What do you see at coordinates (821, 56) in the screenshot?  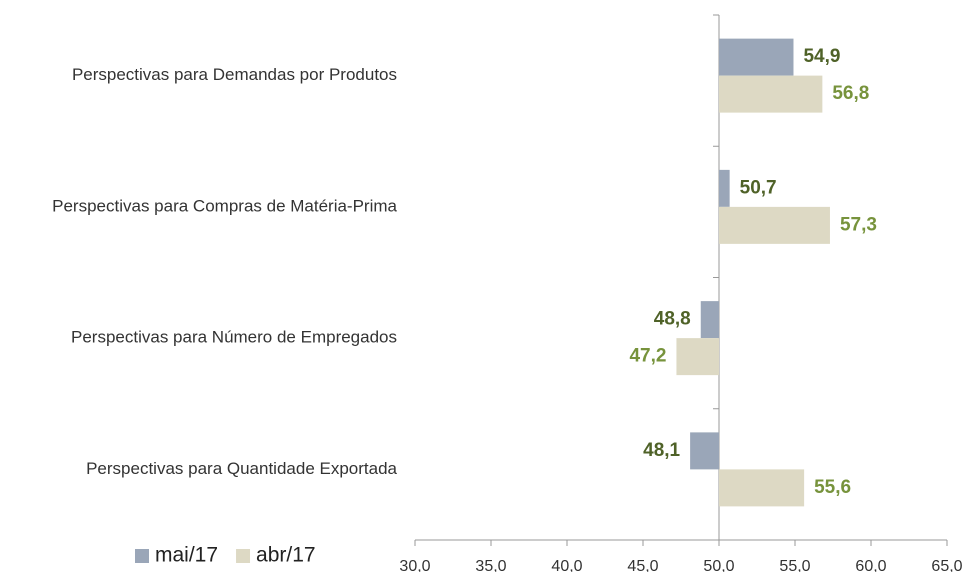 I see `data-label: 54,9` at bounding box center [821, 56].